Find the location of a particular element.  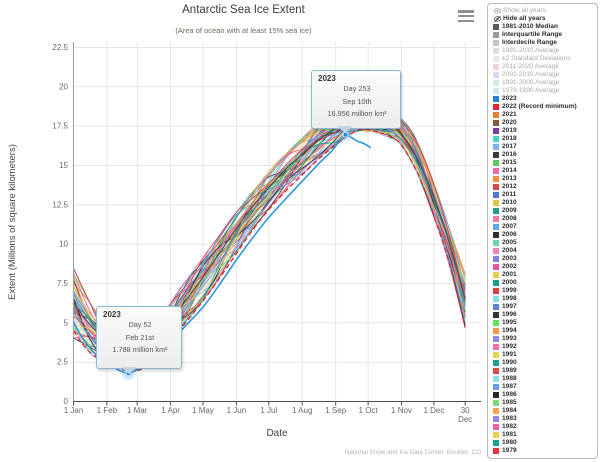

legend-year-2006: 2006 is located at coordinates (544, 235).